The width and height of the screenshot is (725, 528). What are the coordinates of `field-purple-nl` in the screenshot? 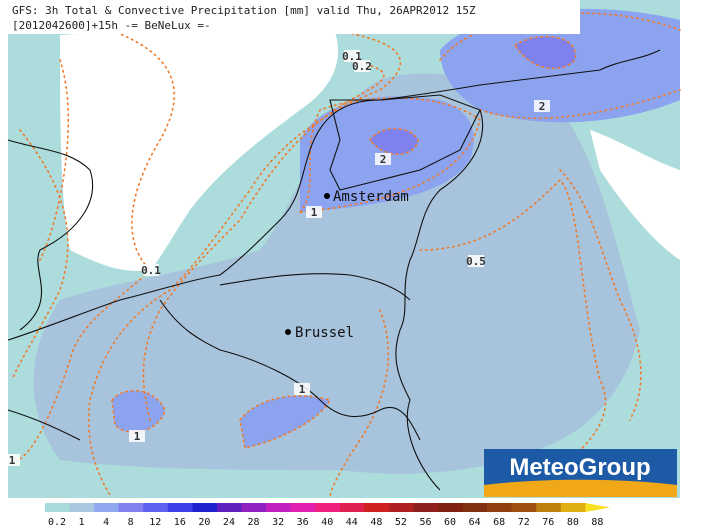 It's located at (394, 141).